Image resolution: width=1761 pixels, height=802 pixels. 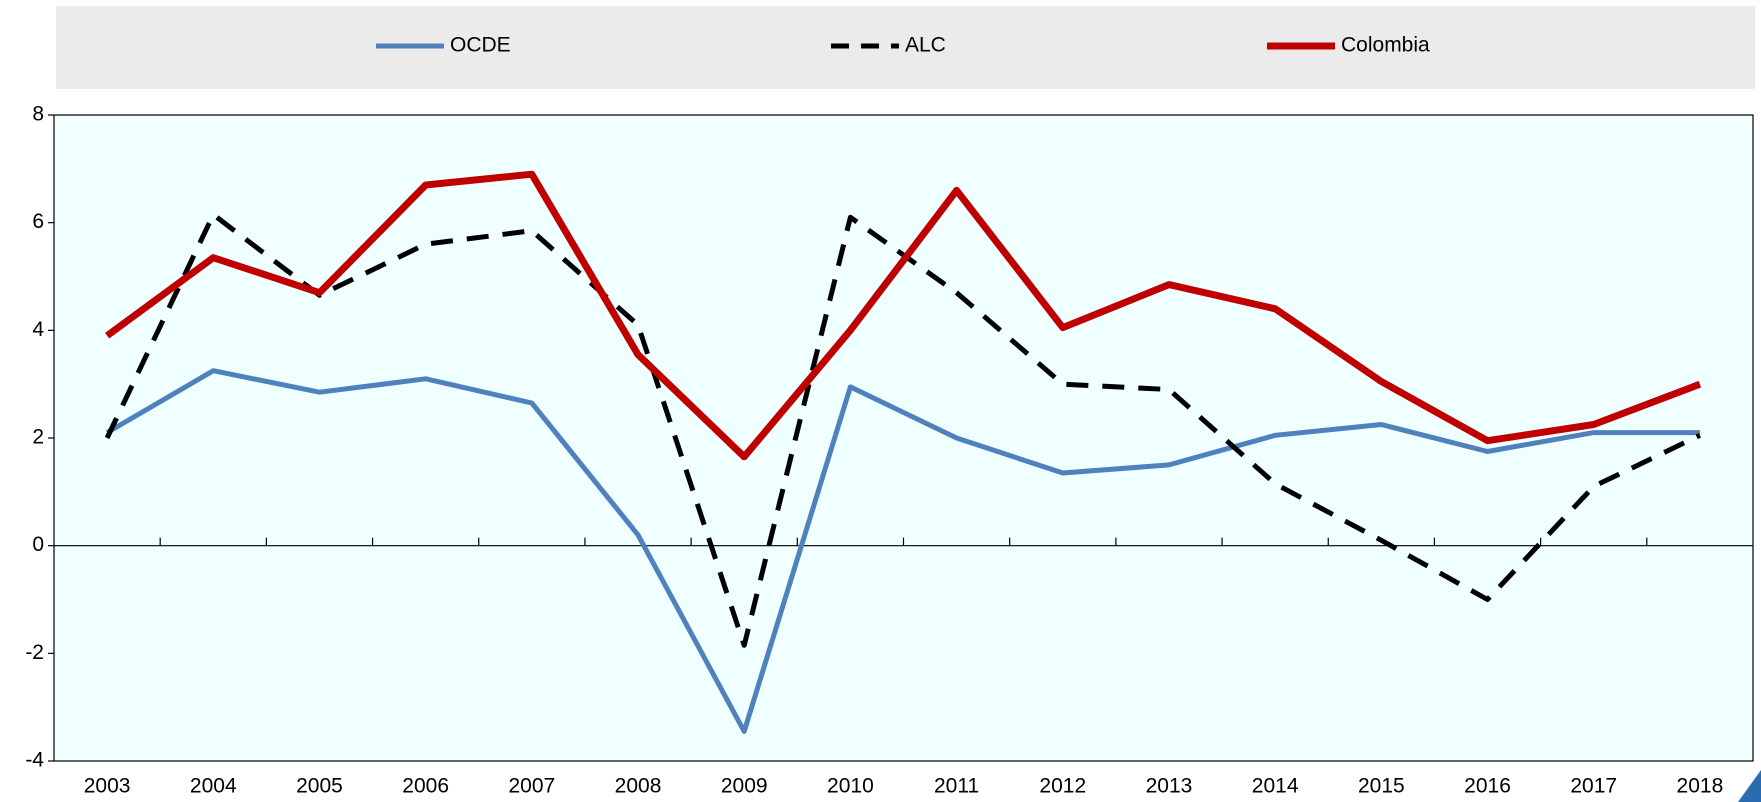 What do you see at coordinates (744, 786) in the screenshot?
I see `x-tick-label: 2009` at bounding box center [744, 786].